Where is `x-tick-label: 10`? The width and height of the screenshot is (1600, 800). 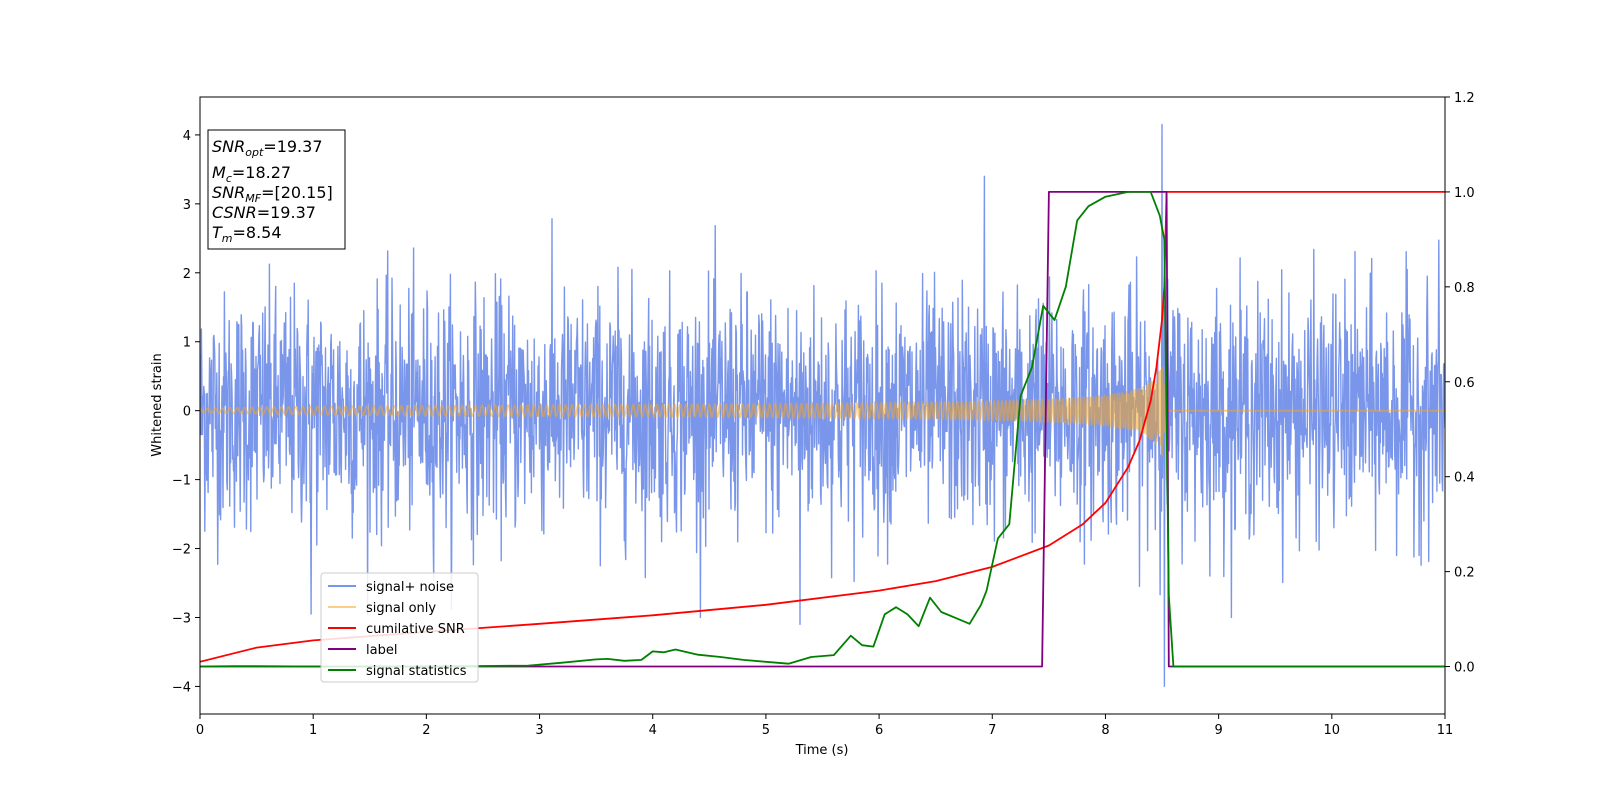 x-tick-label: 10 is located at coordinates (1332, 730).